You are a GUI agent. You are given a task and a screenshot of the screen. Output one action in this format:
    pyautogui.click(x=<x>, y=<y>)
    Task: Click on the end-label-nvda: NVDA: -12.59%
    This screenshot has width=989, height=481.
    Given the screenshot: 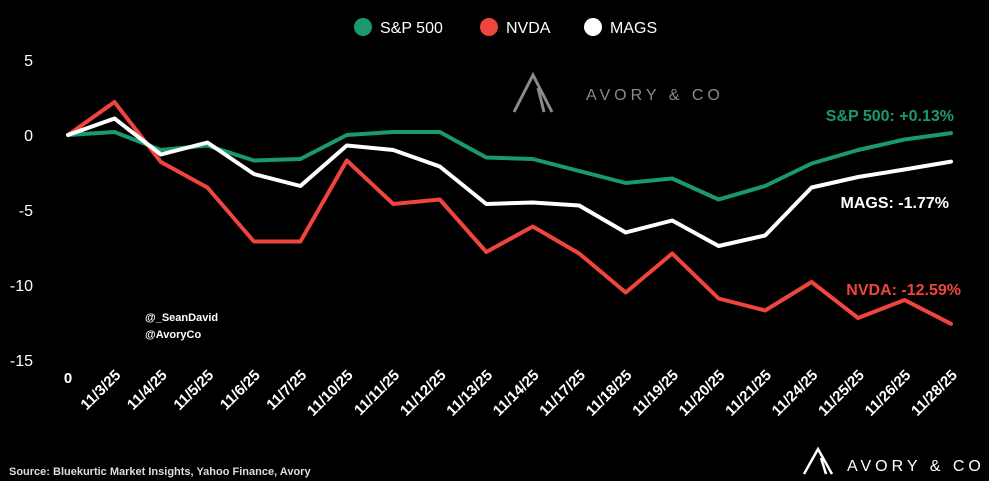 What is the action you would take?
    pyautogui.click(x=903, y=290)
    